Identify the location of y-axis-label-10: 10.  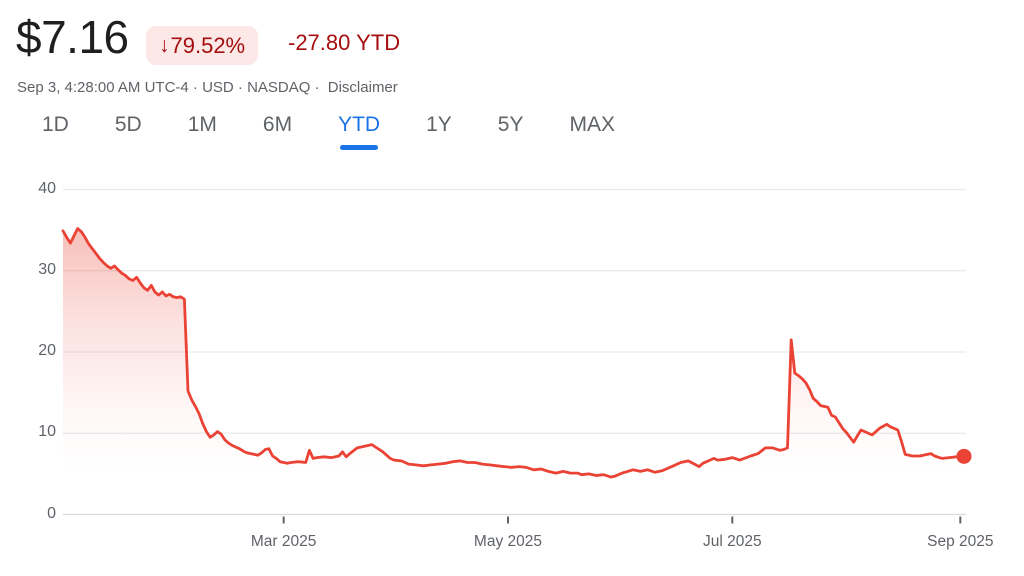
(47, 432).